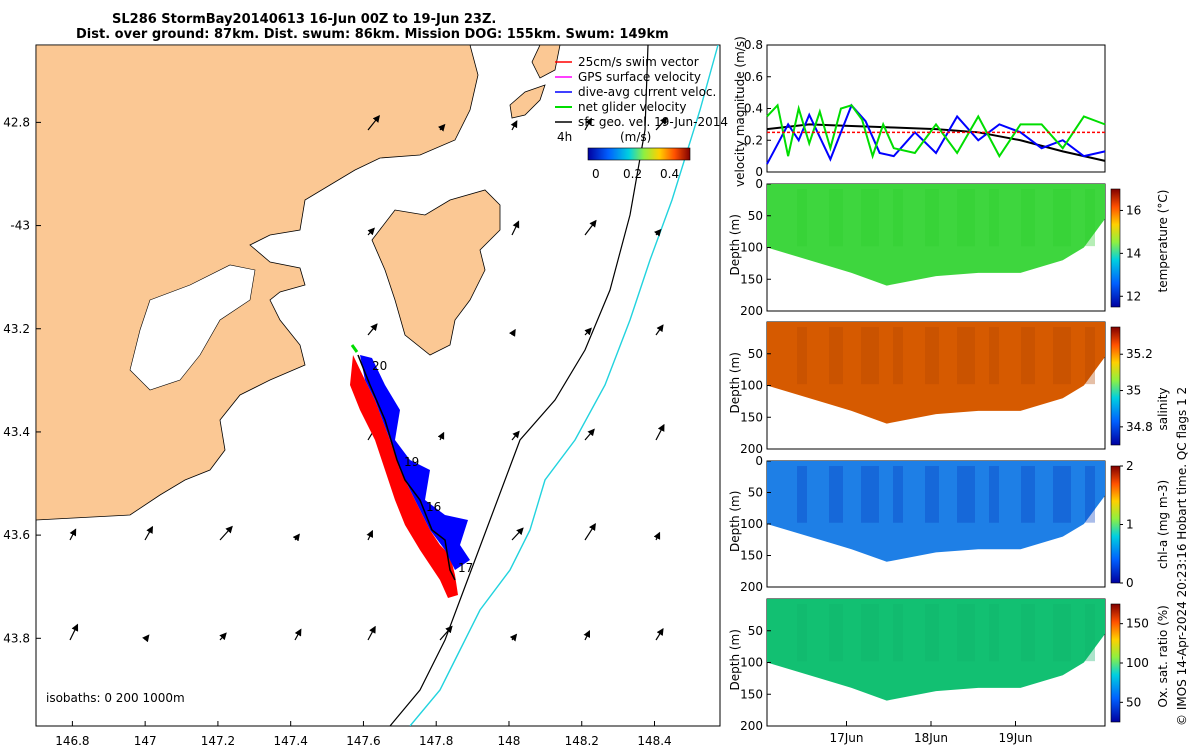  What do you see at coordinates (753, 140) in the screenshot?
I see `velocity-ytick-label: 0.2` at bounding box center [753, 140].